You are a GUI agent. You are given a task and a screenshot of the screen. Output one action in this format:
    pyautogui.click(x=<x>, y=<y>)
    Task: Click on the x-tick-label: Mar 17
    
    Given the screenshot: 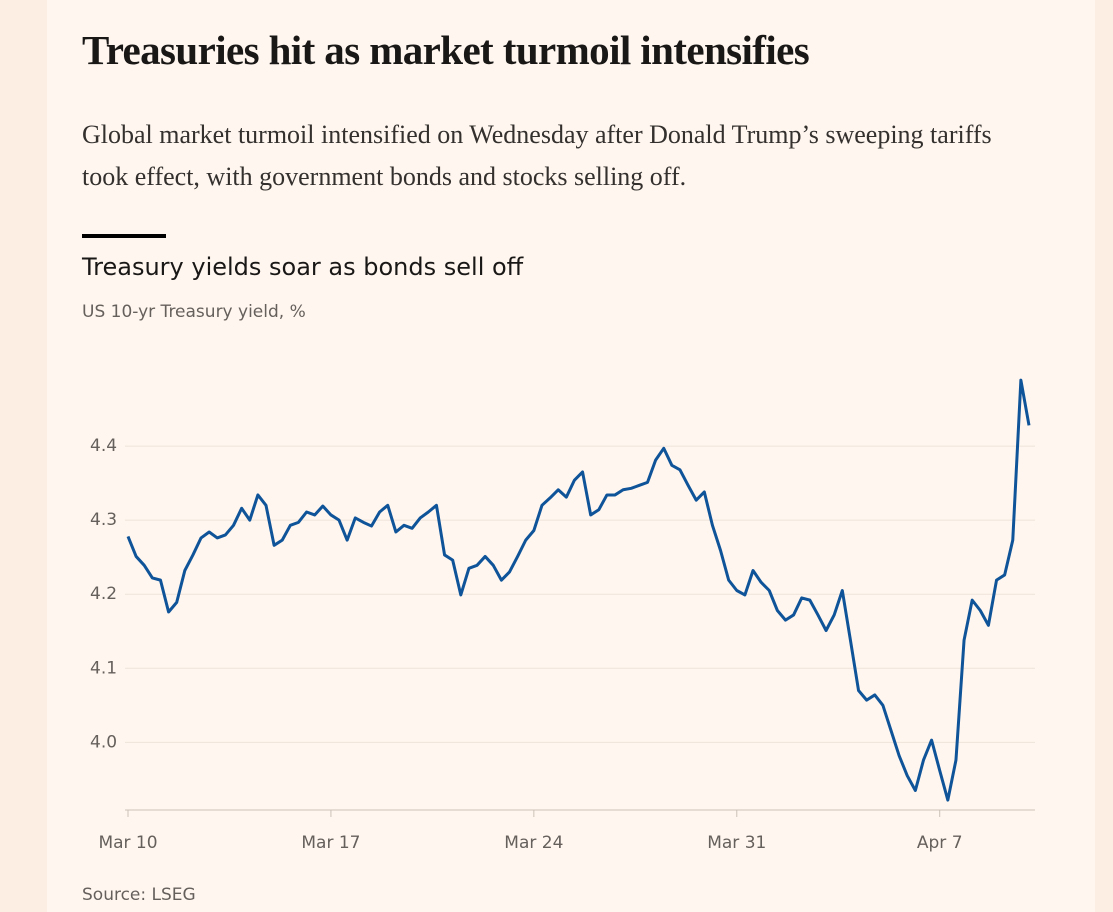 What is the action you would take?
    pyautogui.click(x=330, y=843)
    